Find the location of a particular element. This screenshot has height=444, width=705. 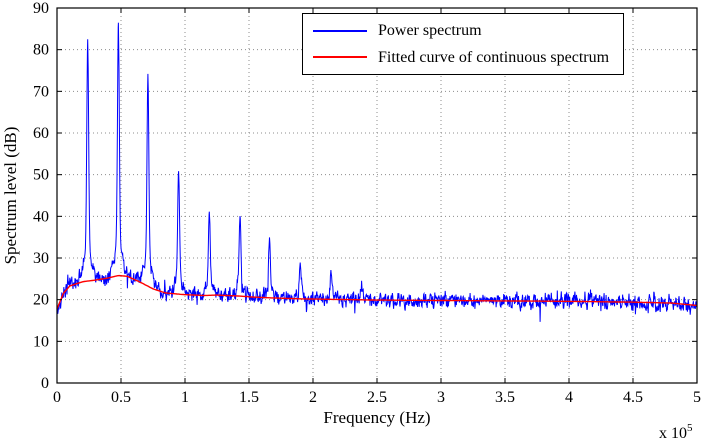

svg-text: 1 is located at coordinates (185, 397).